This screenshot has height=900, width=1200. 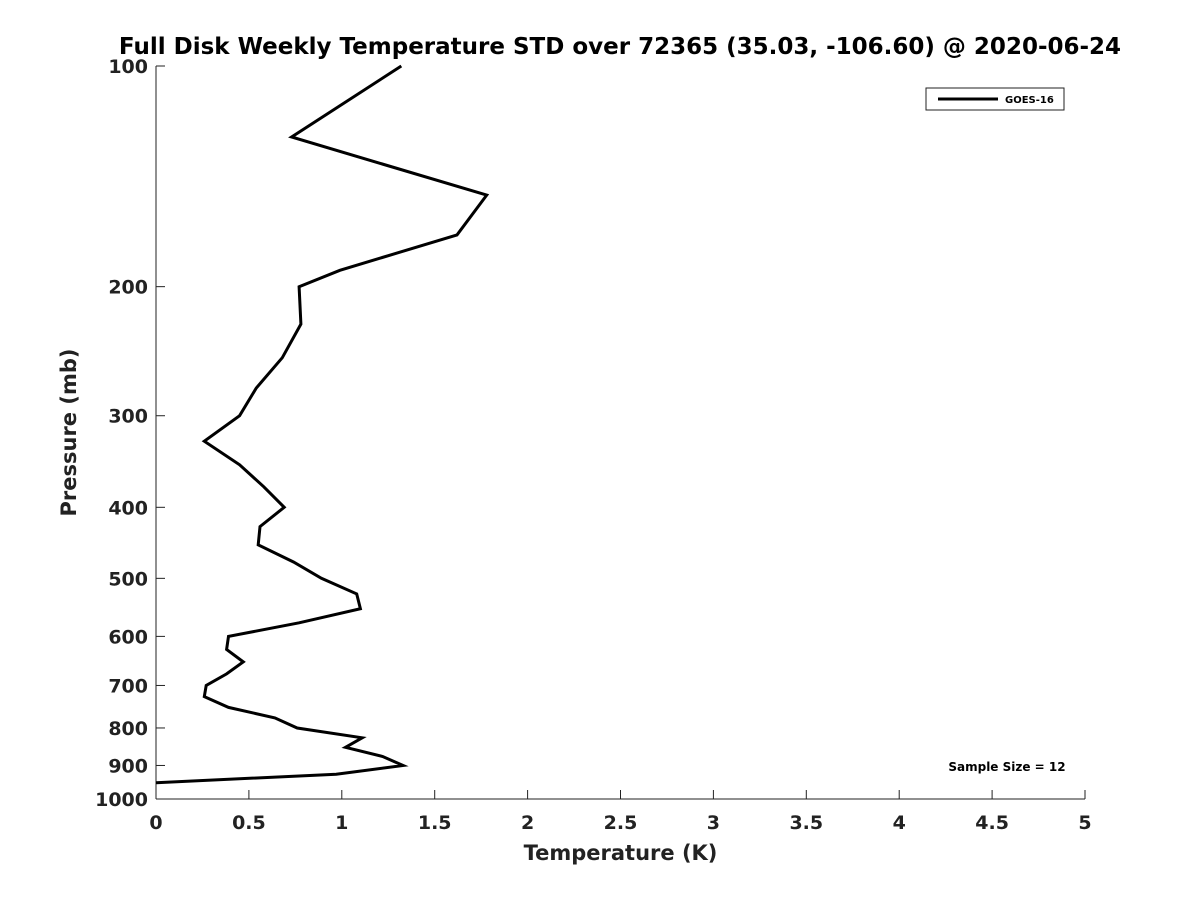 I want to click on y-tick-label: 800, so click(x=128, y=729).